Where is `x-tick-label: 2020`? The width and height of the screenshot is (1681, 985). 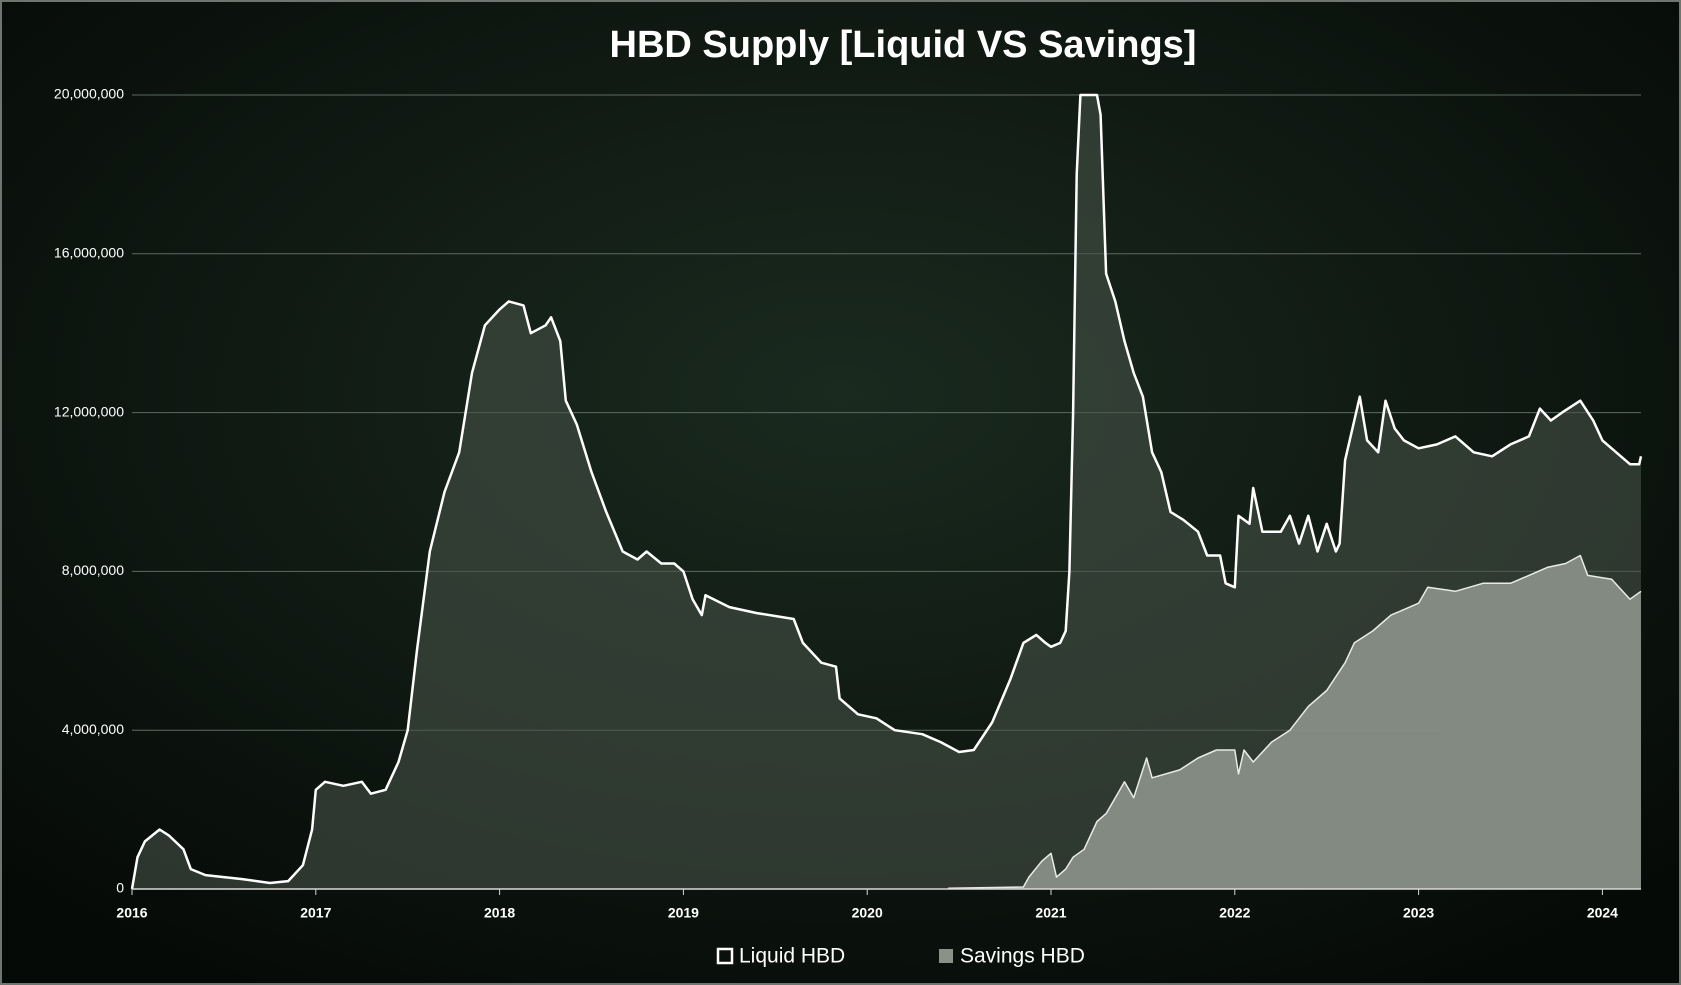
x-tick-label: 2020 is located at coordinates (867, 913).